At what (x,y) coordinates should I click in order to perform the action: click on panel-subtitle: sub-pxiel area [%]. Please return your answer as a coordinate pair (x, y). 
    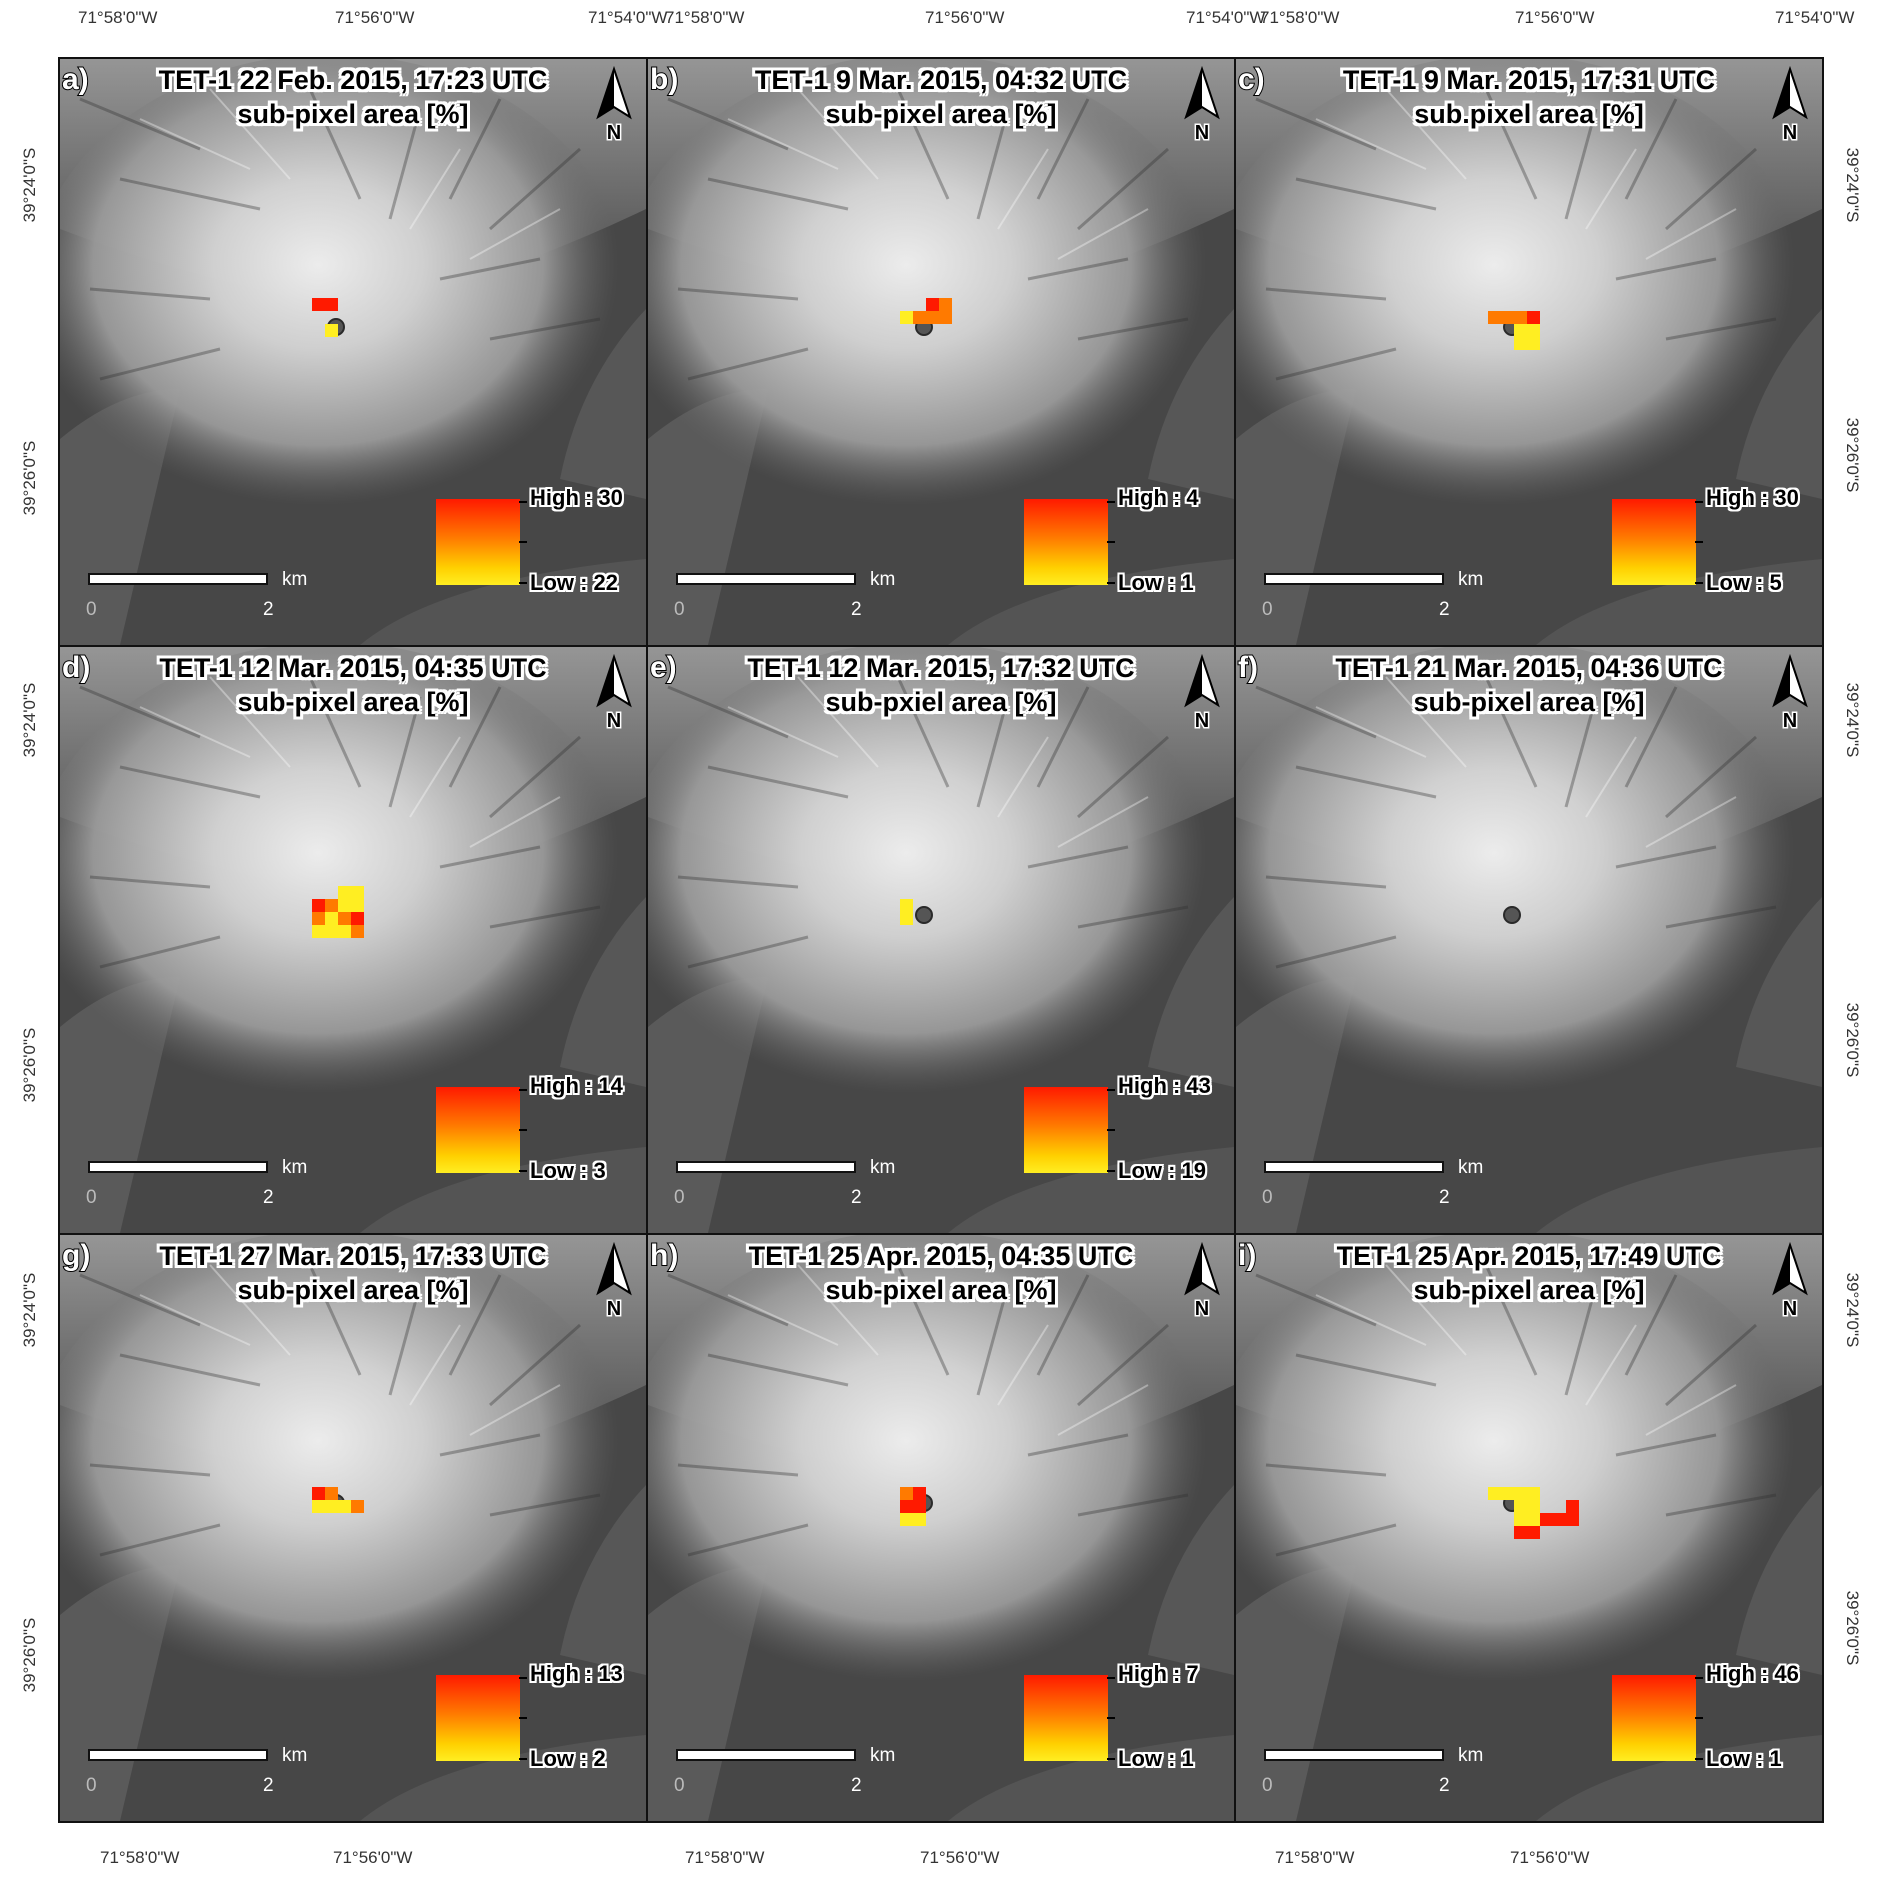
    Looking at the image, I should click on (941, 702).